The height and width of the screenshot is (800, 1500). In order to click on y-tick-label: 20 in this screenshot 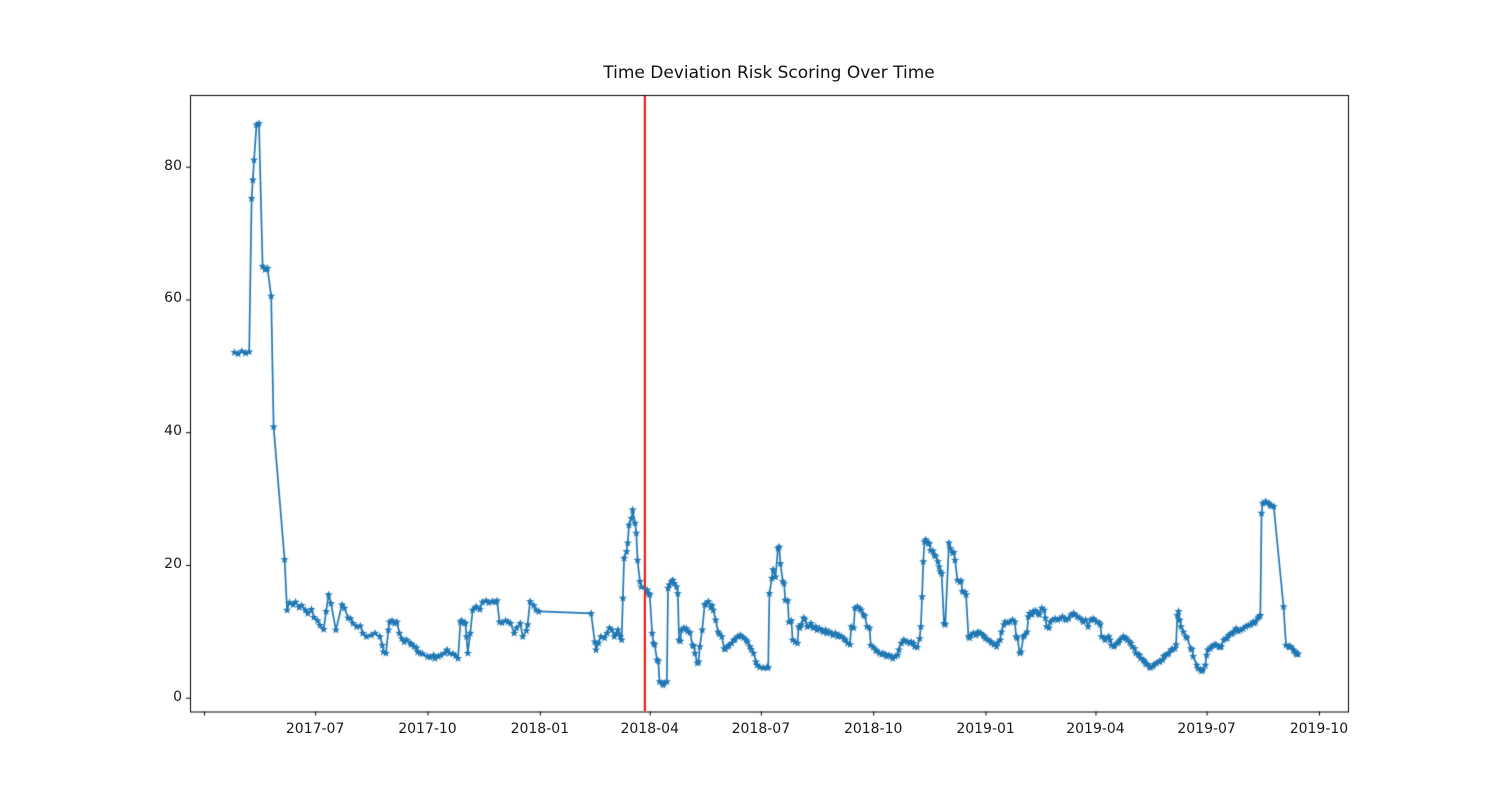, I will do `click(173, 563)`.